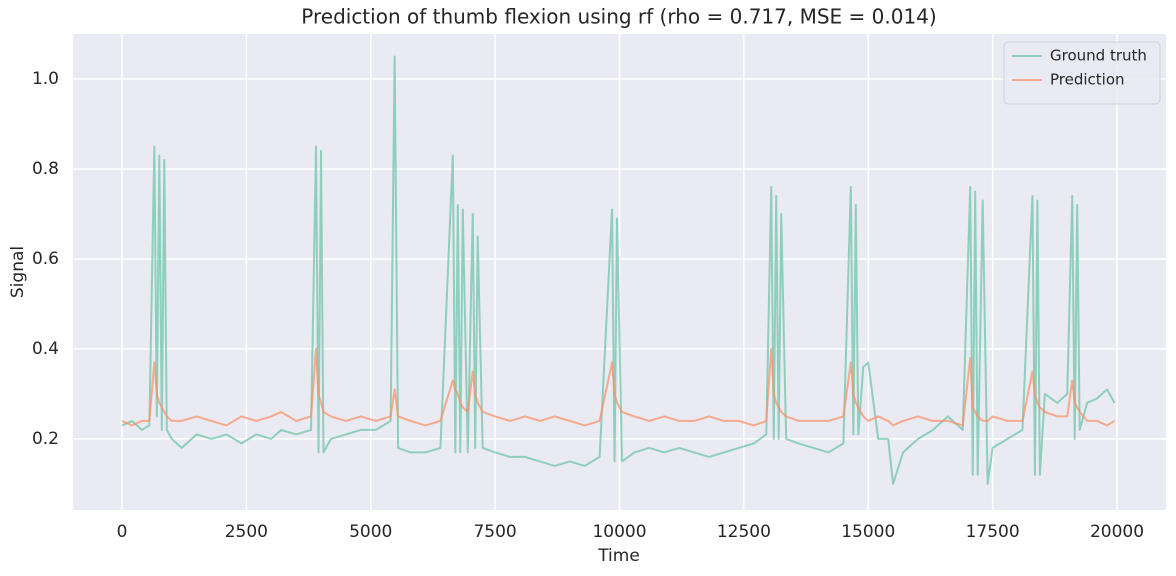 This screenshot has width=1176, height=576. Describe the element at coordinates (45, 349) in the screenshot. I see `y-tick-label: 0.4` at that location.